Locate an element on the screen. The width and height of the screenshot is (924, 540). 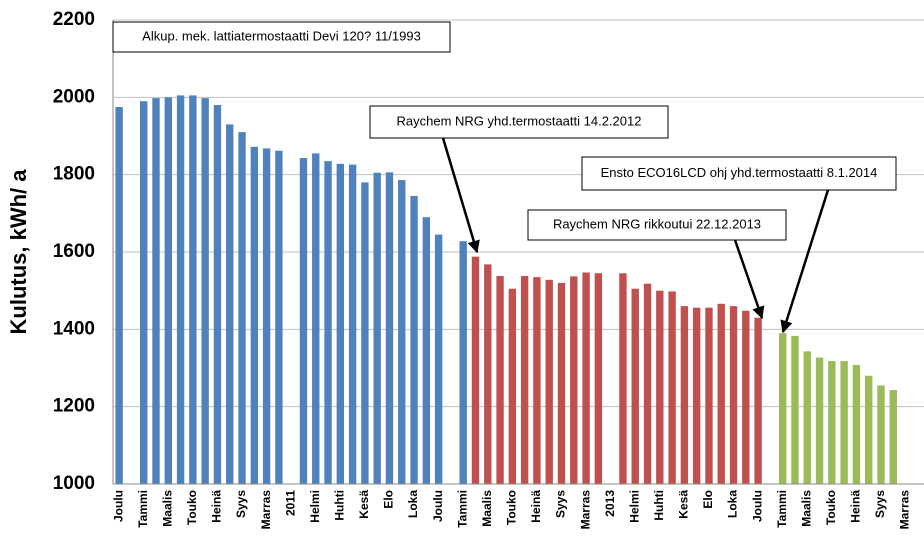
y-tick-label: 1400 is located at coordinates (74, 328).